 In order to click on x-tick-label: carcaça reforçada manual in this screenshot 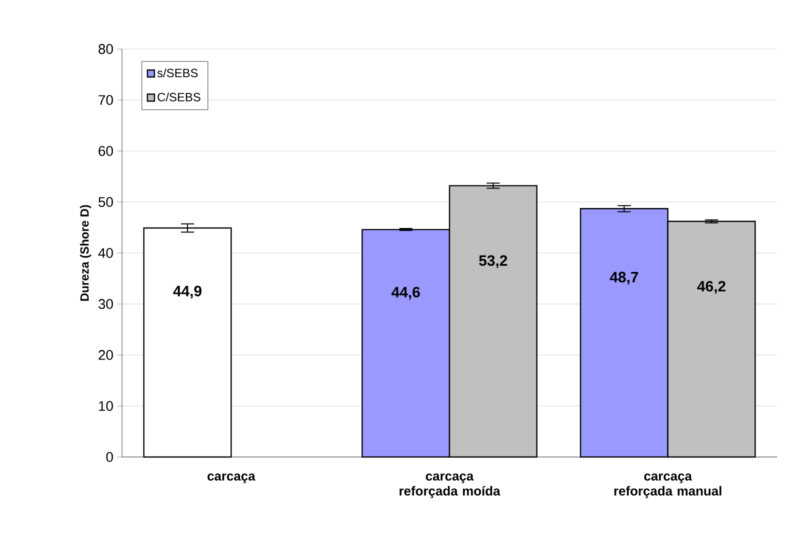, I will do `click(668, 486)`.